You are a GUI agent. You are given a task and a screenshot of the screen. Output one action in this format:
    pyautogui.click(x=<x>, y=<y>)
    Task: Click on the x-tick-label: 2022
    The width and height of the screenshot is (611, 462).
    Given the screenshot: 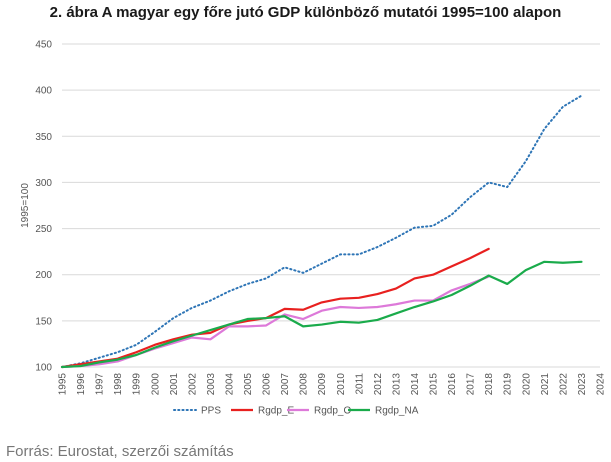 What is the action you would take?
    pyautogui.click(x=563, y=384)
    